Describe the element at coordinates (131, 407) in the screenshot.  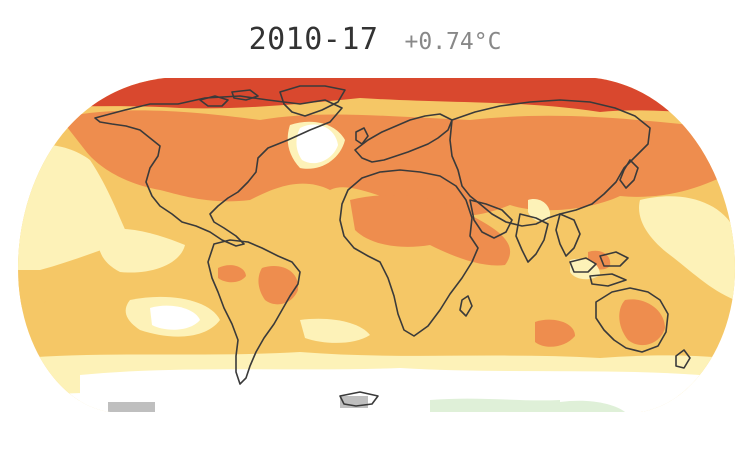
I see `nodata-patch-west` at that location.